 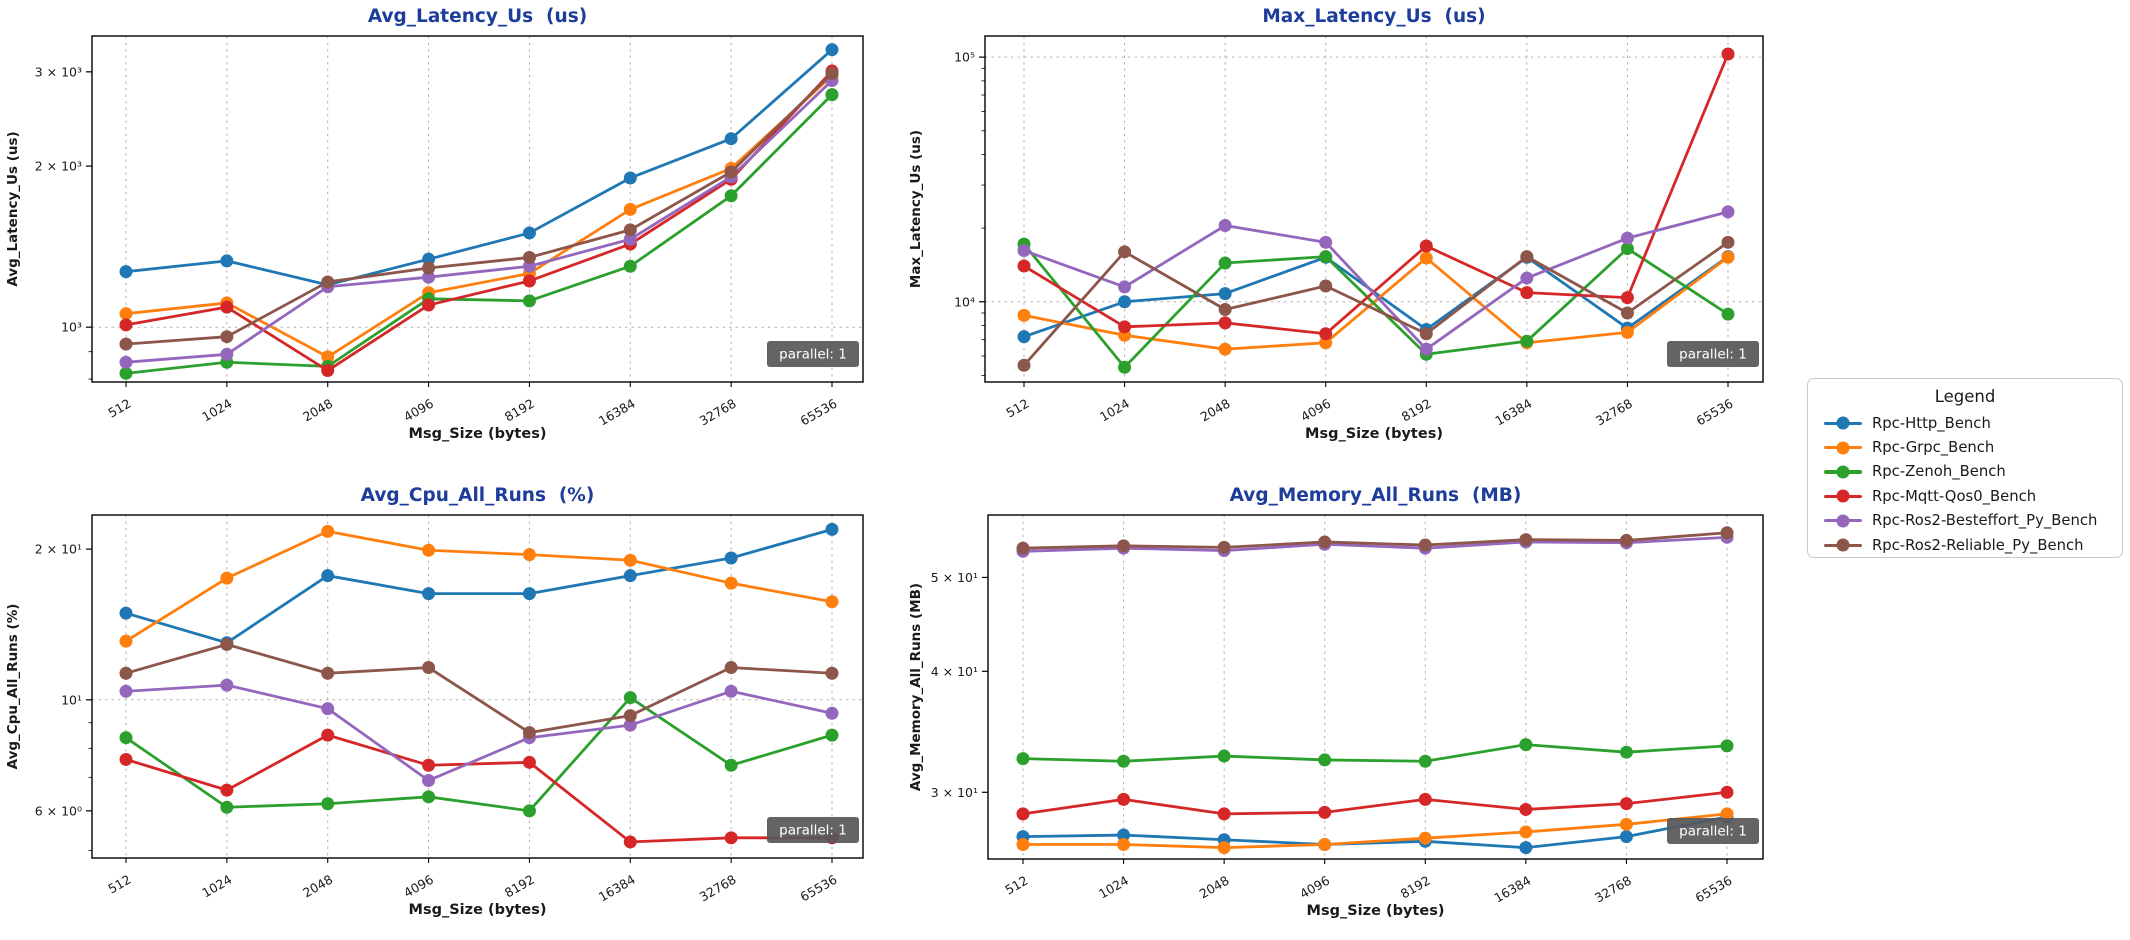 I want to click on x-tick-label: 2048, so click(x=1215, y=410).